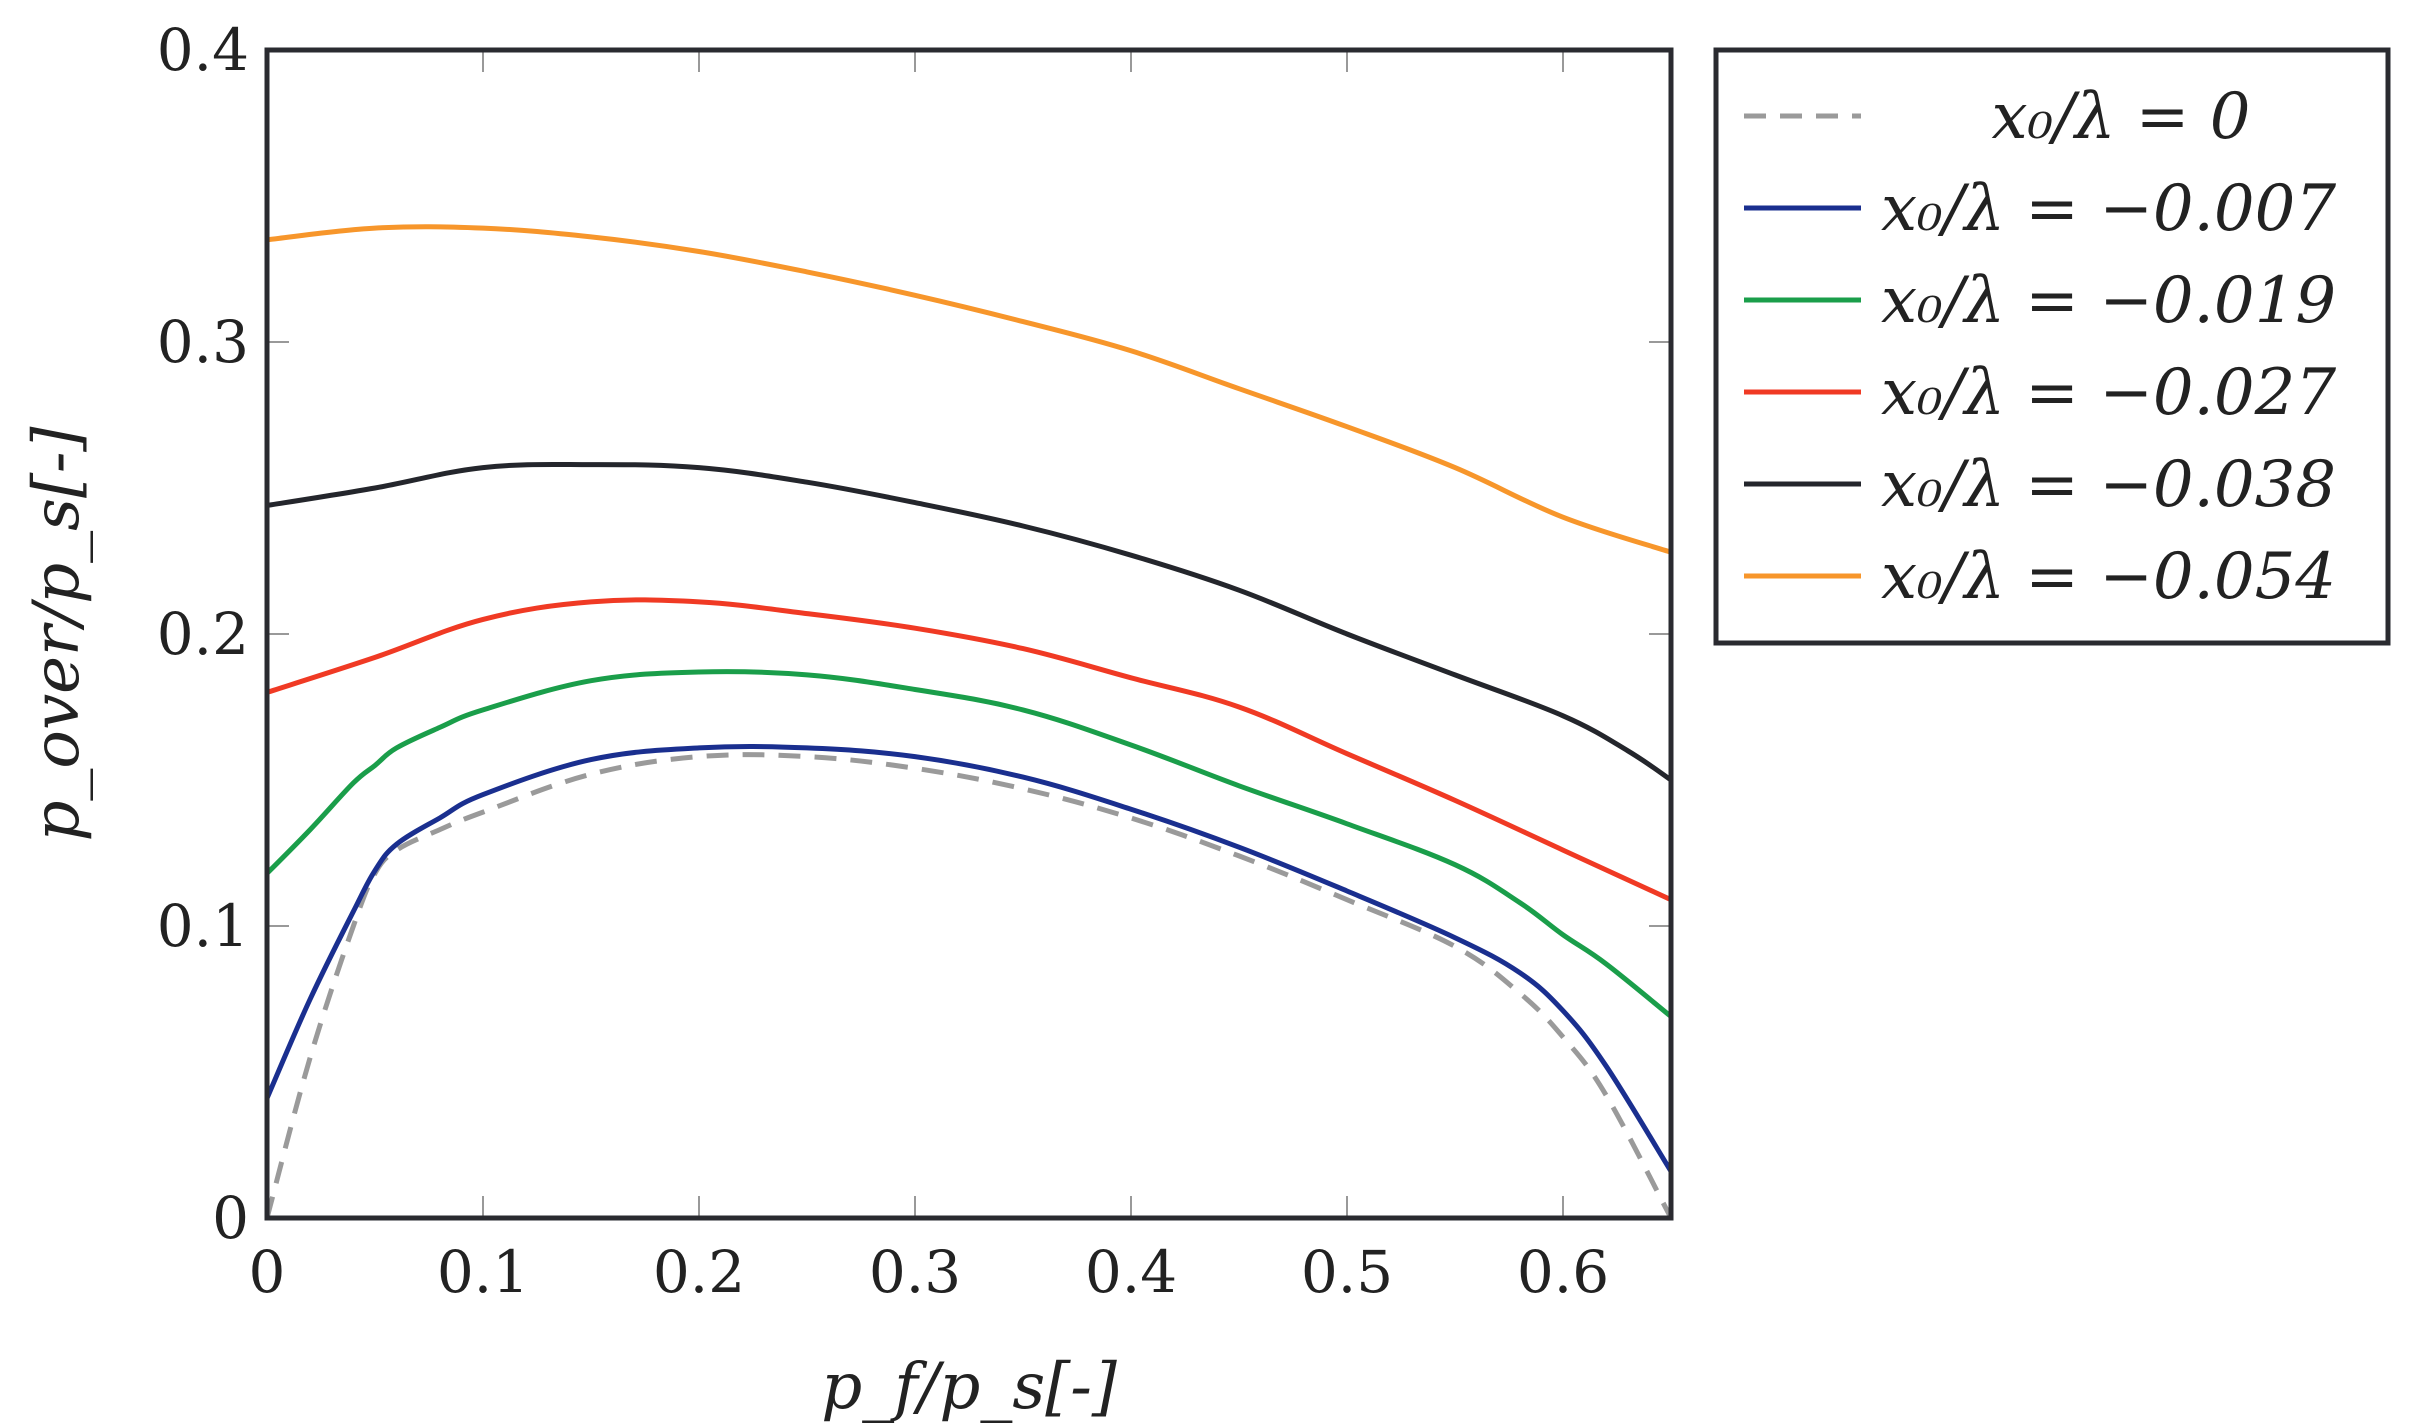  I want to click on legend-label-4: x₀/λ = −0.038, so click(2108, 485).